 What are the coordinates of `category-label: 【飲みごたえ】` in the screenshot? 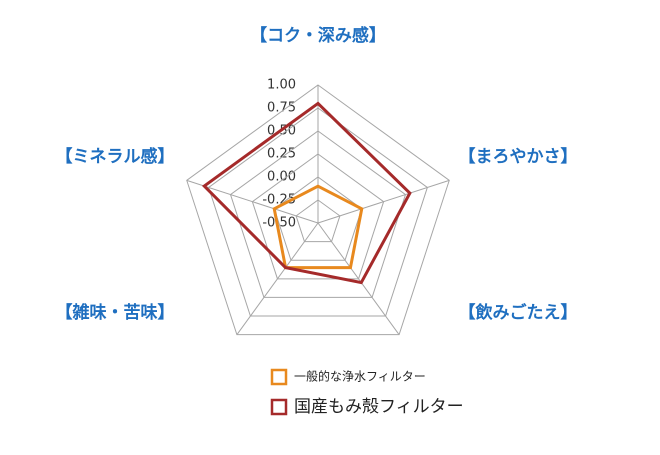 It's located at (518, 312).